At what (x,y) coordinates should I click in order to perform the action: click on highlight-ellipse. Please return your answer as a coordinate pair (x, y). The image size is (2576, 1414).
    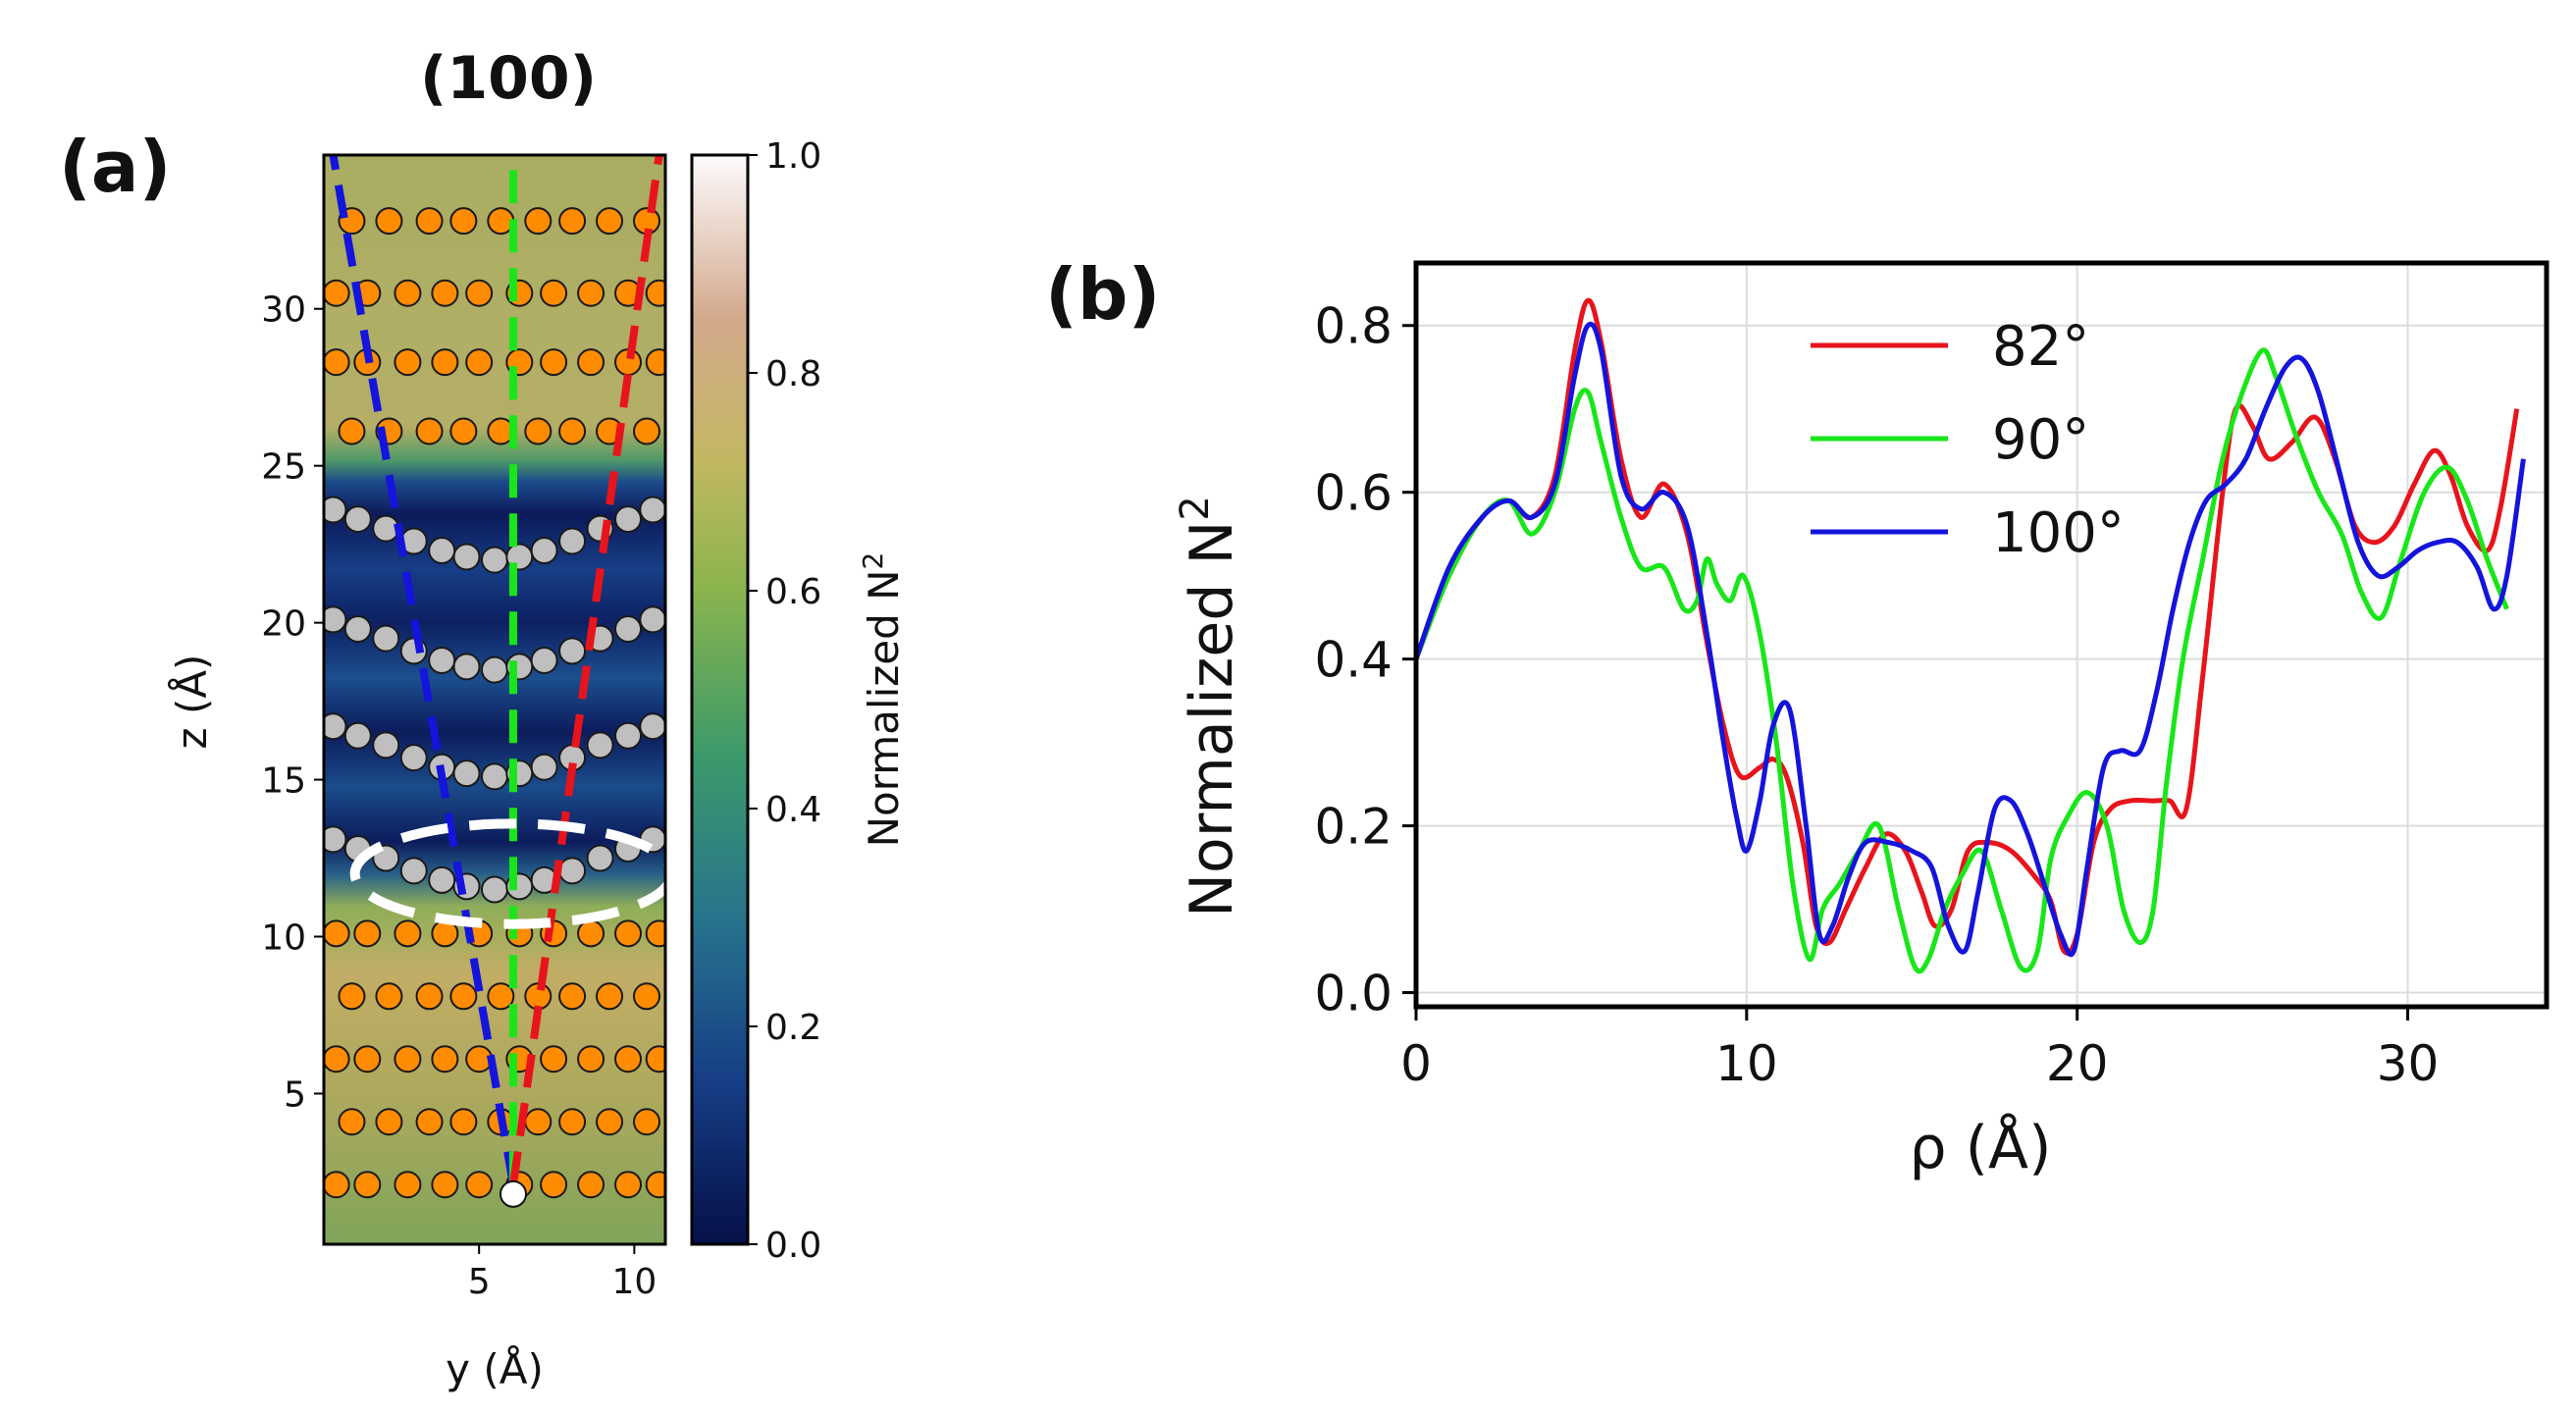
    Looking at the image, I should click on (507, 873).